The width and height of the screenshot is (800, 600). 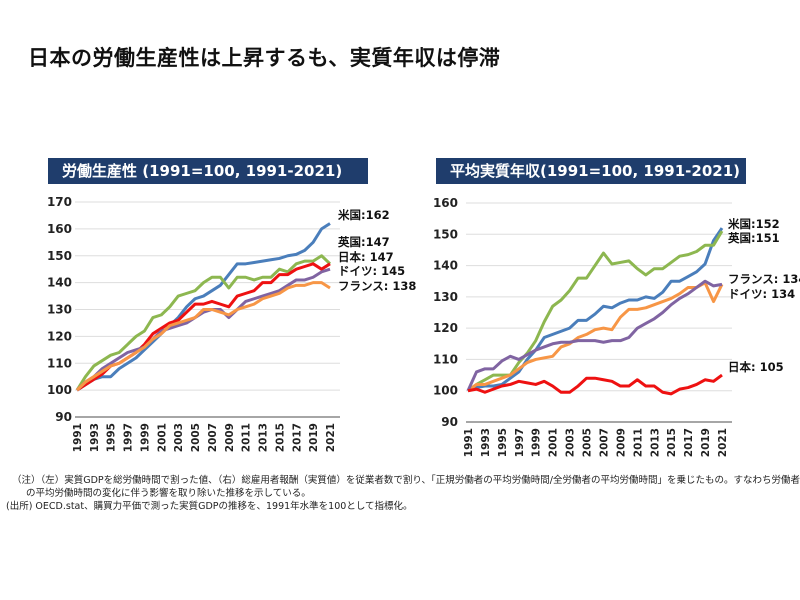 What do you see at coordinates (764, 279) in the screenshot?
I see `series-end-label: フランス: 134` at bounding box center [764, 279].